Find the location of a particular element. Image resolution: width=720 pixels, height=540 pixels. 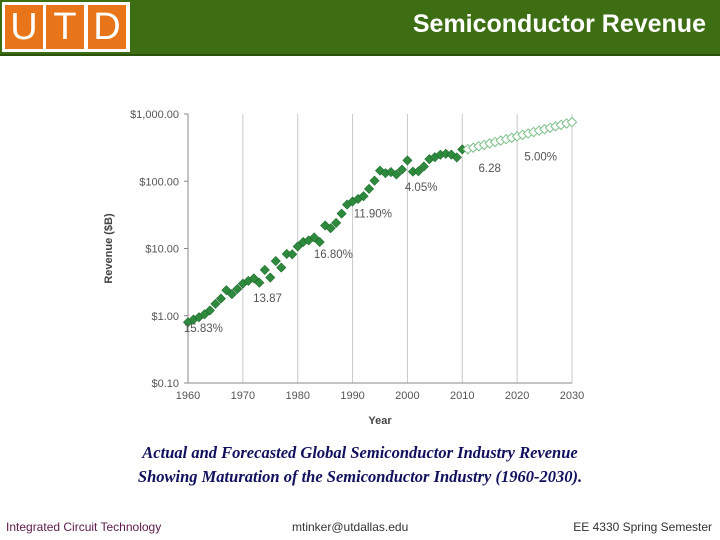

y-tick-label: $1.00 is located at coordinates (165, 317).